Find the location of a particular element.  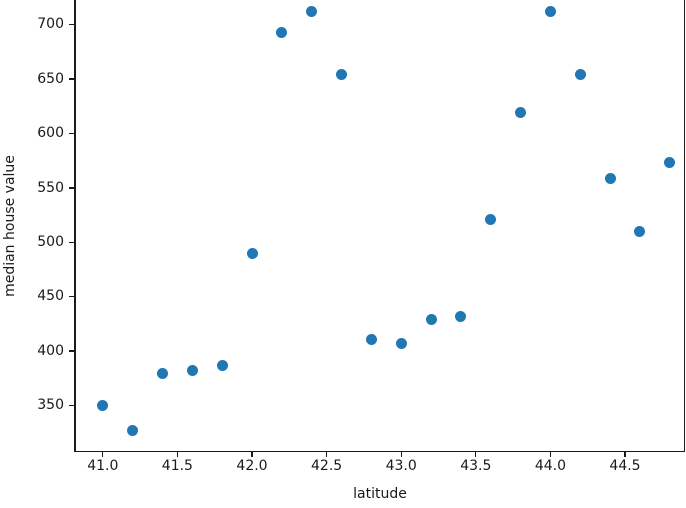

y-tick-label: 500 is located at coordinates (50, 242).